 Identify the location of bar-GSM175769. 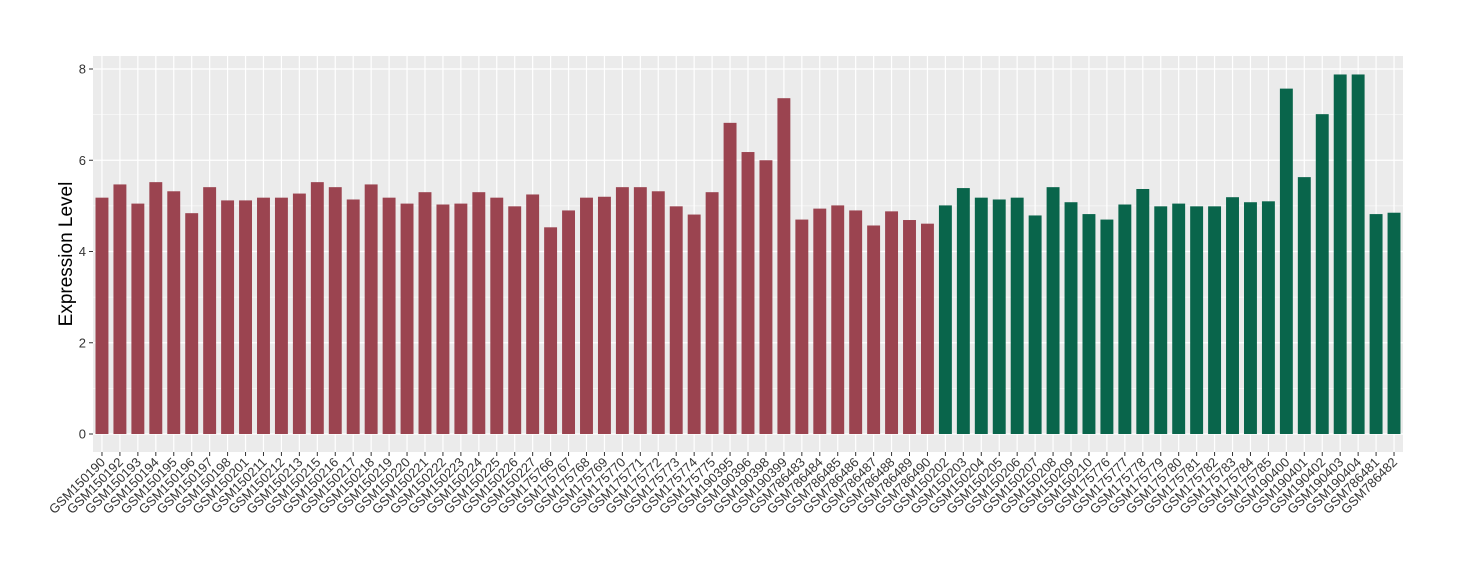
(604, 315).